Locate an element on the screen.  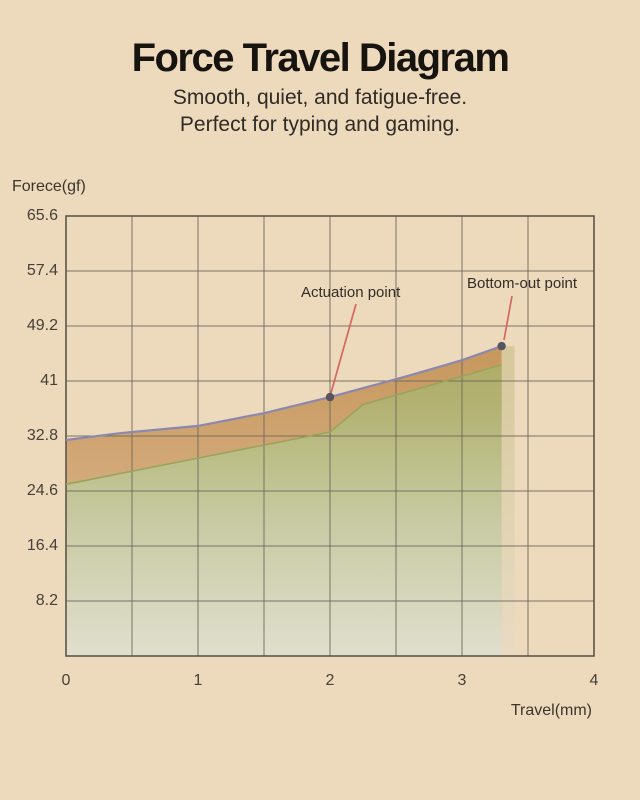
actuation-point-leader-line is located at coordinates (343, 348).